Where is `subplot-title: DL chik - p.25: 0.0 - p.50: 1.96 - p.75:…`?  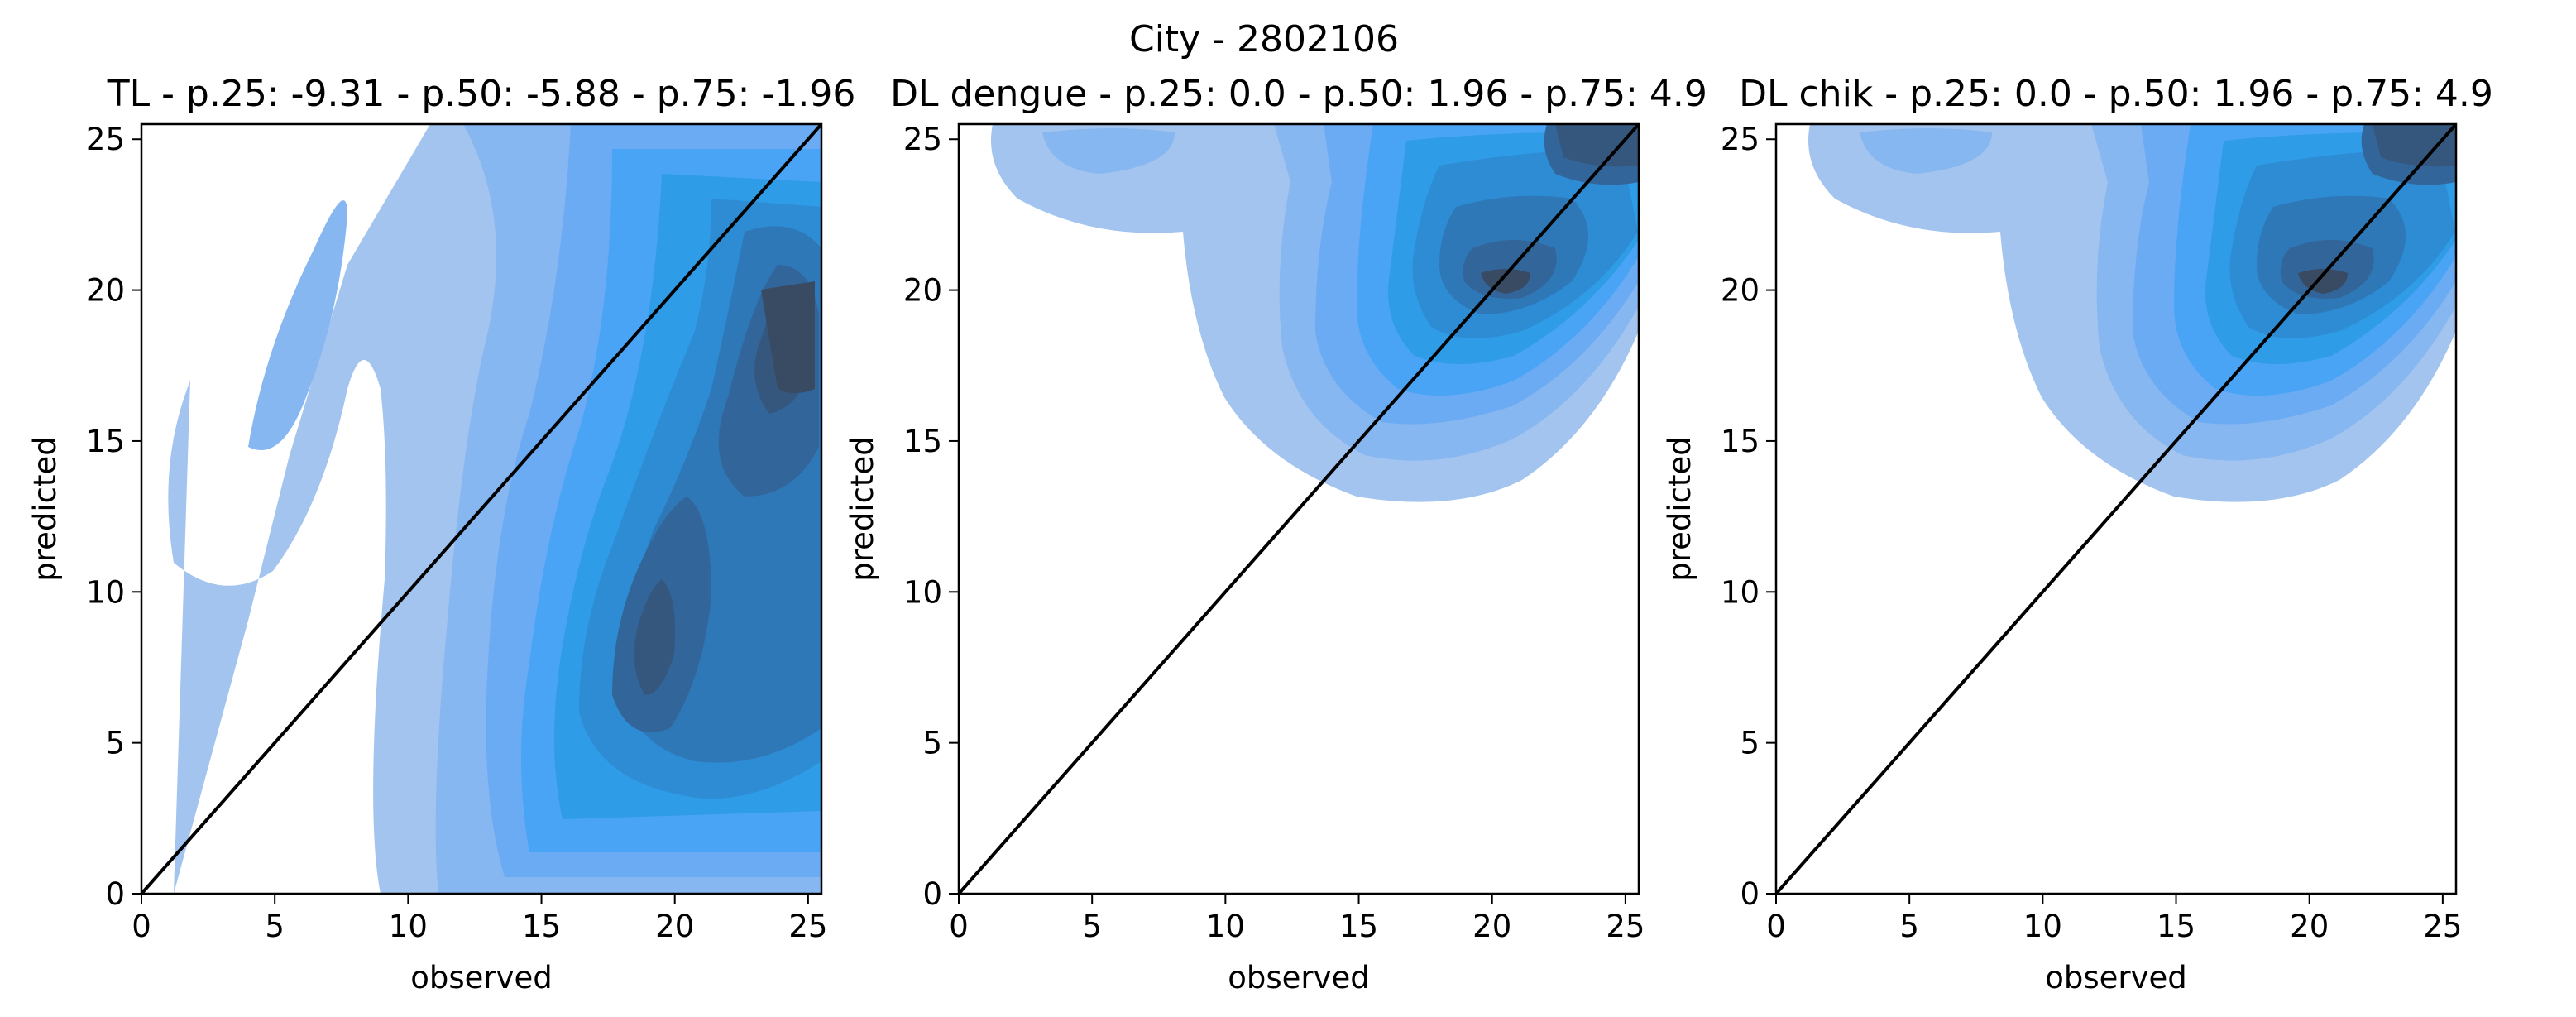
subplot-title: DL chik - p.25: 0.0 - p.50: 1.96 - p.75:… is located at coordinates (2116, 94).